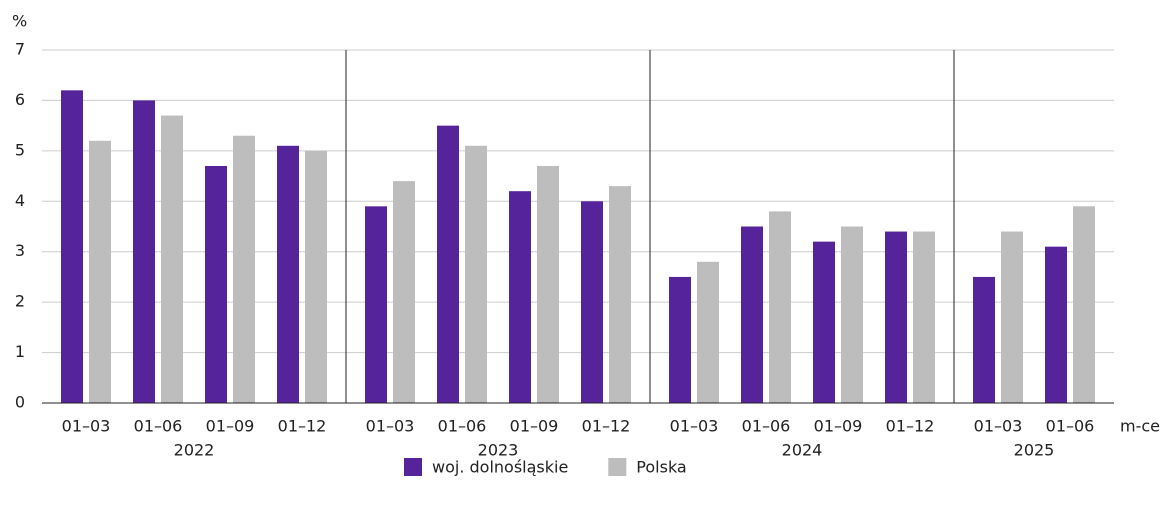  Describe the element at coordinates (20, 200) in the screenshot. I see `y-tick-label: 4` at that location.